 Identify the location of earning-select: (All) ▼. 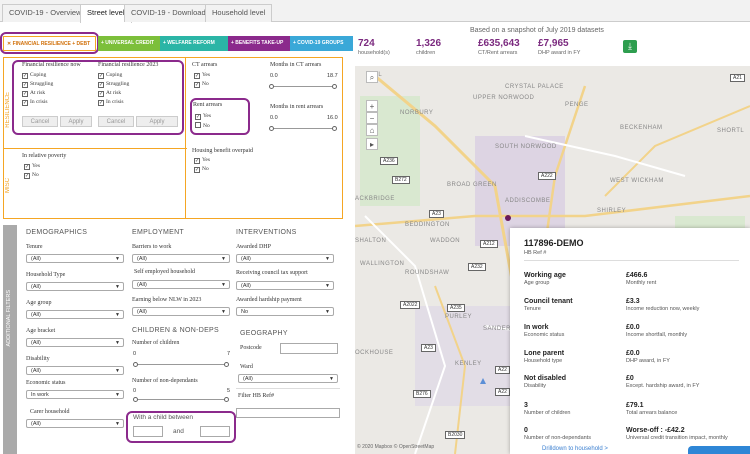
(181, 311).